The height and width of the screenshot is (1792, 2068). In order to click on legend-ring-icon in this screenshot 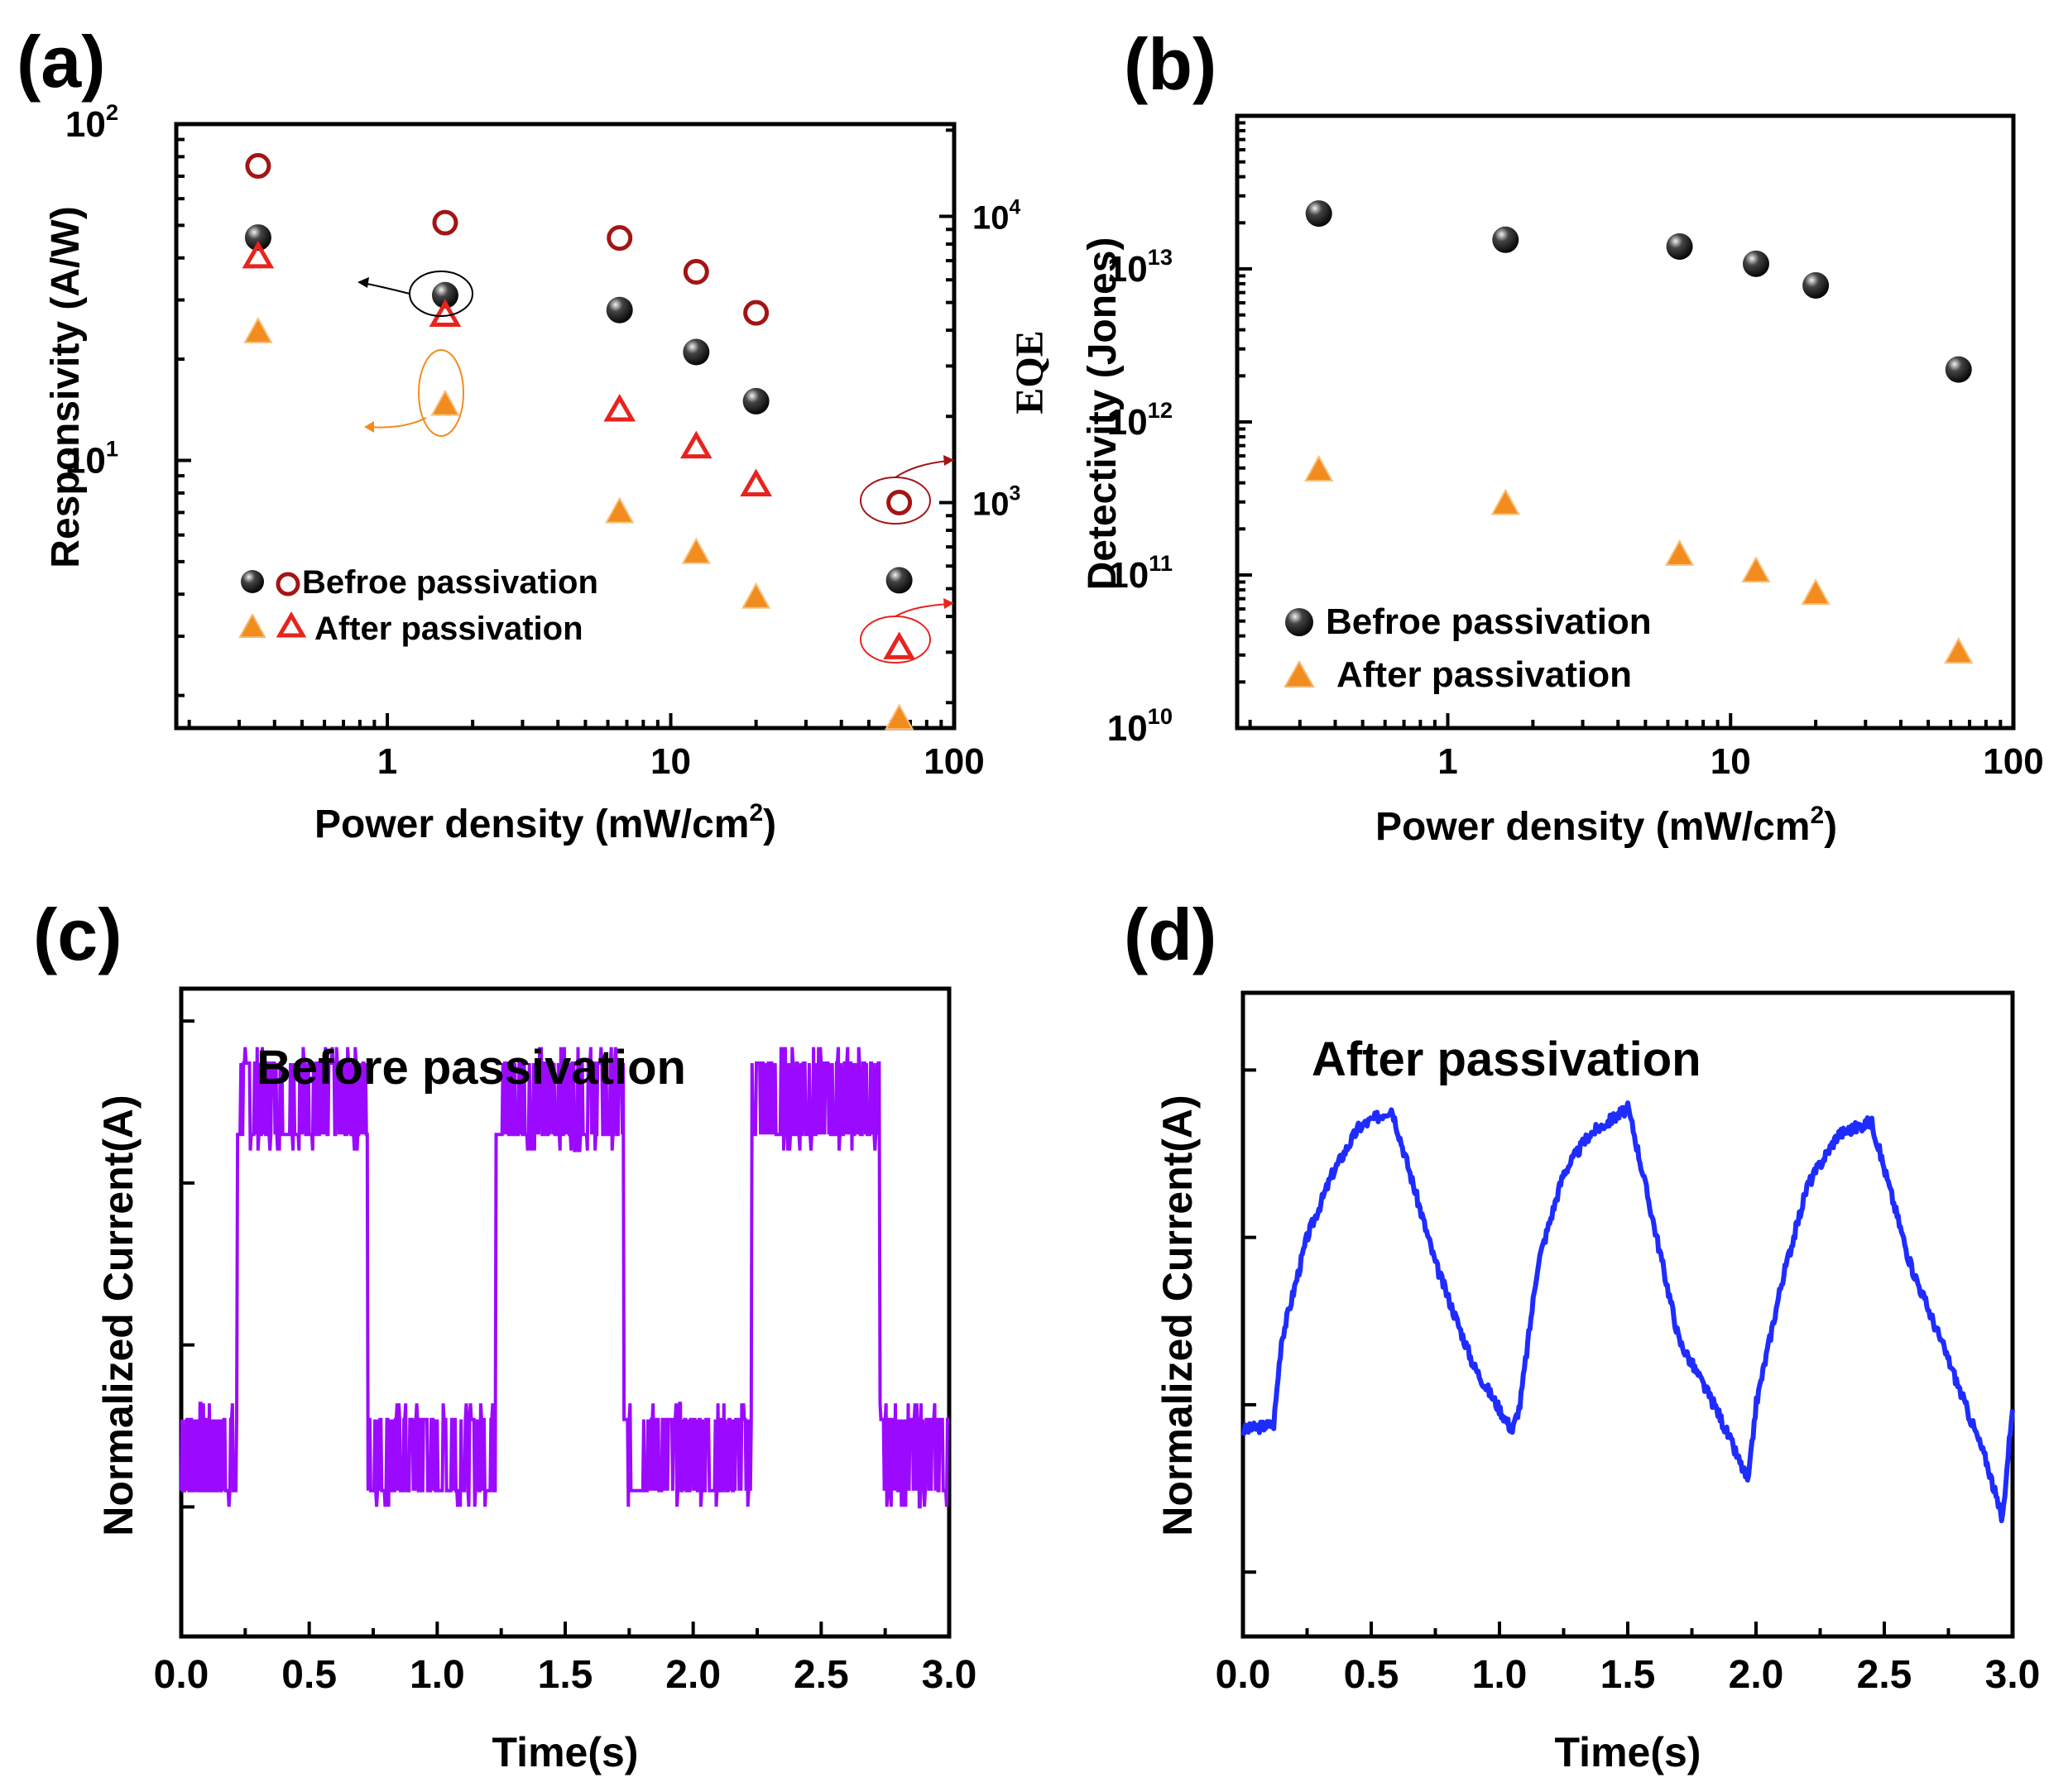, I will do `click(288, 584)`.